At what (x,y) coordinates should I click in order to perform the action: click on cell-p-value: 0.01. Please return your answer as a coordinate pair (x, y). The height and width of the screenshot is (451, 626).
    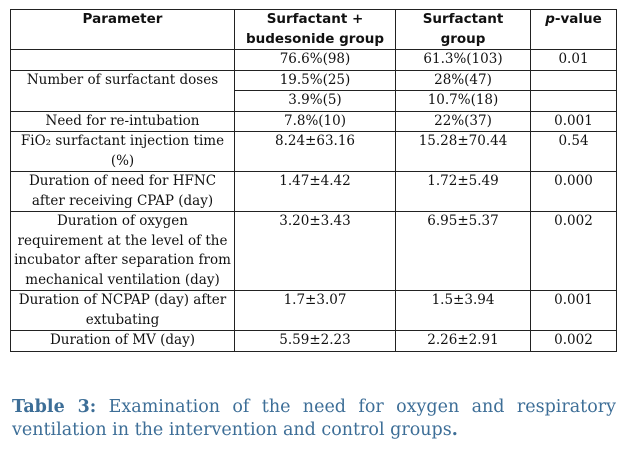
    Looking at the image, I should click on (573, 60).